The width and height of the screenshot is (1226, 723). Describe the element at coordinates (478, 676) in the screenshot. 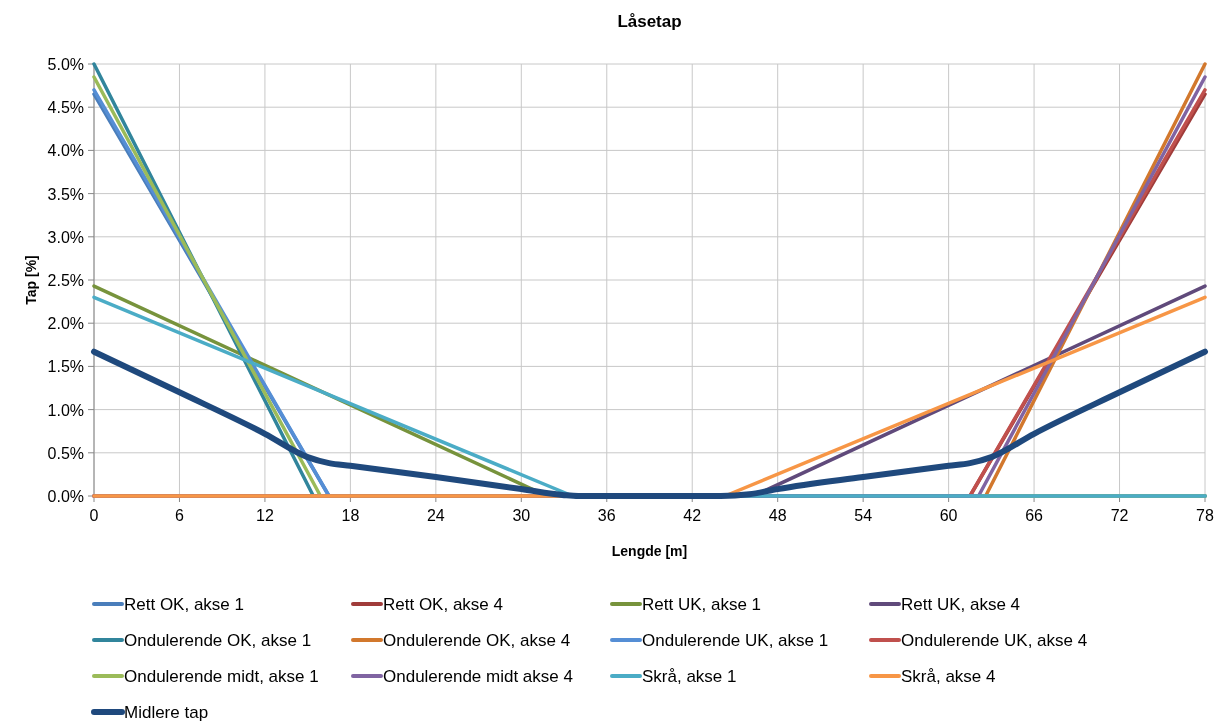

I see `legend-label: Ondulerende midt akse 4` at that location.